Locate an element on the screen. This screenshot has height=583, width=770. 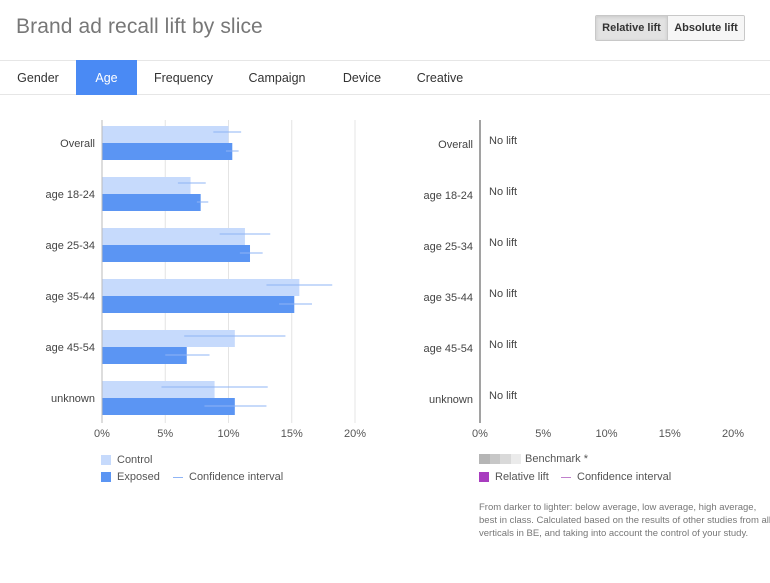
tab-device: Device is located at coordinates (362, 77).